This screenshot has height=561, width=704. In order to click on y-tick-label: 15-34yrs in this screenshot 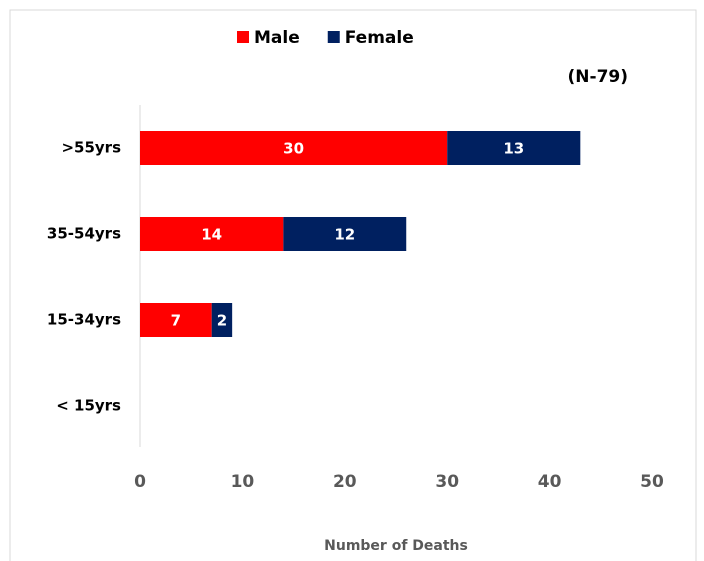, I will do `click(84, 320)`.